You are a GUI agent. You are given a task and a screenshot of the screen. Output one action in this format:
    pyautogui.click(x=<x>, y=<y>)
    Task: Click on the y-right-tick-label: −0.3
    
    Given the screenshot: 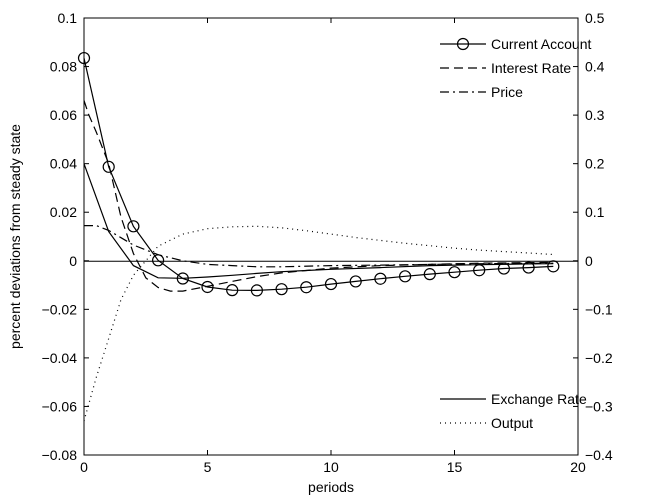 What is the action you would take?
    pyautogui.click(x=599, y=406)
    